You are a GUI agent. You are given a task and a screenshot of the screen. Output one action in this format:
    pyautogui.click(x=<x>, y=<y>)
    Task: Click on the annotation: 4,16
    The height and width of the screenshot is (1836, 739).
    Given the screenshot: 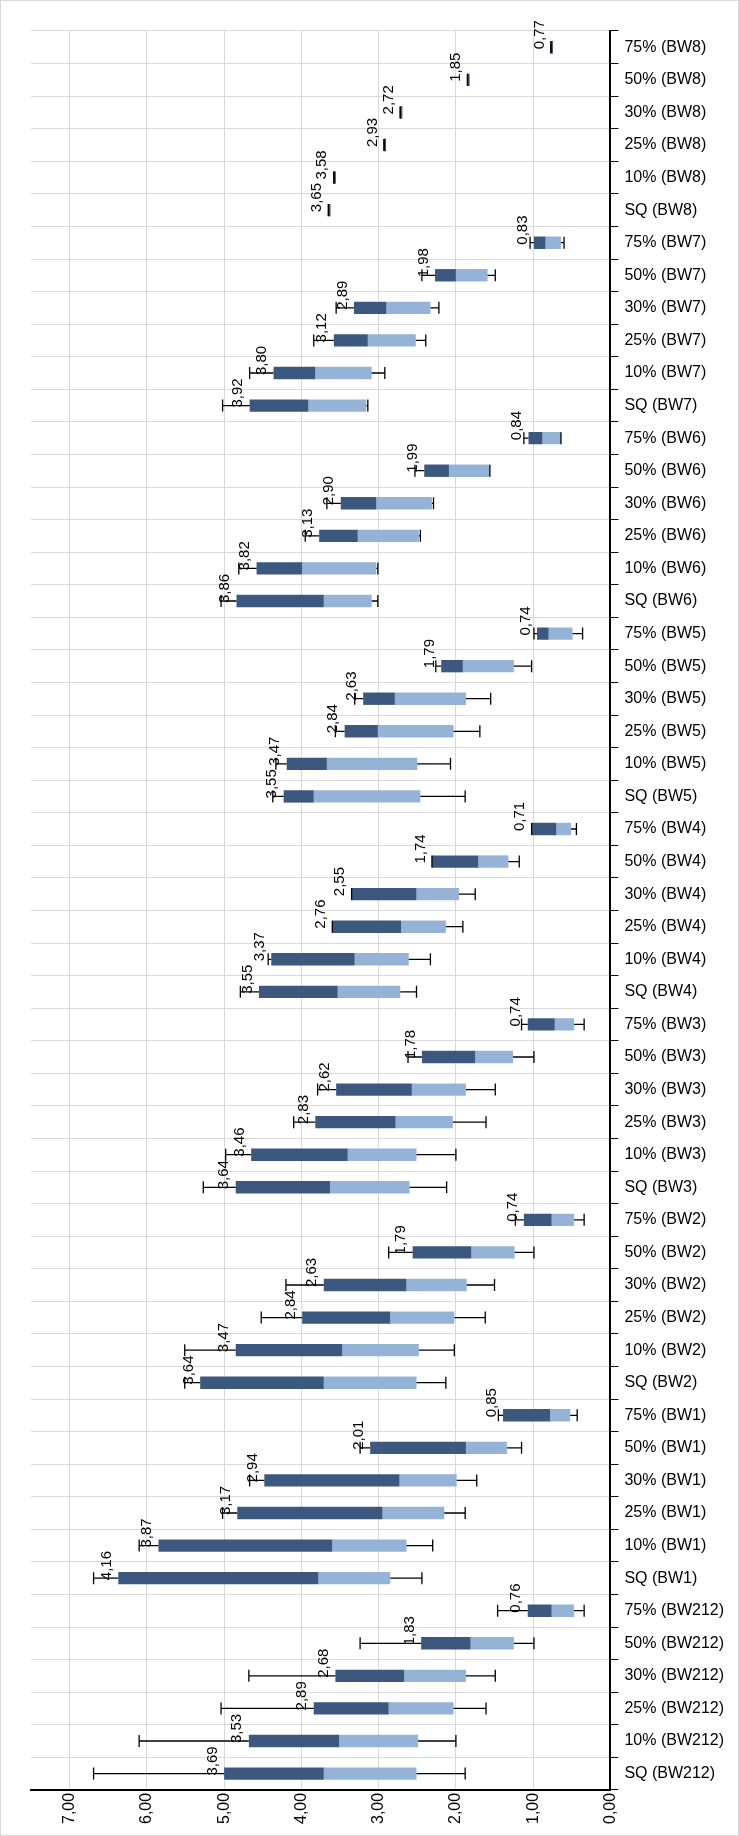 What is the action you would take?
    pyautogui.click(x=105, y=1565)
    